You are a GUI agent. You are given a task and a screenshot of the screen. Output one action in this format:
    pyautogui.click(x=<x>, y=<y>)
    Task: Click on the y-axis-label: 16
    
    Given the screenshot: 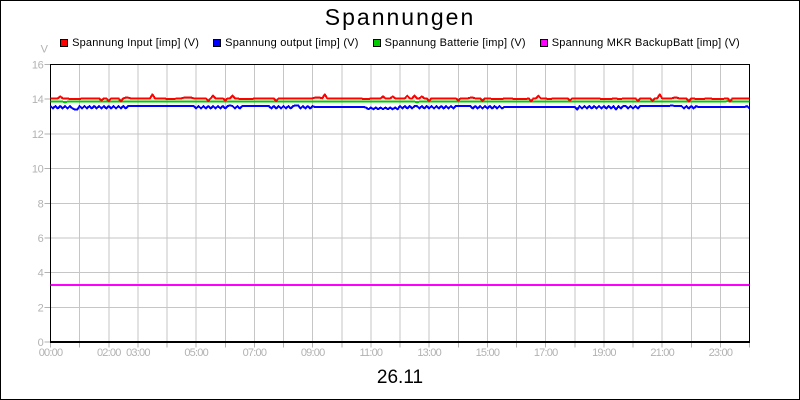 What is the action you would take?
    pyautogui.click(x=38, y=66)
    